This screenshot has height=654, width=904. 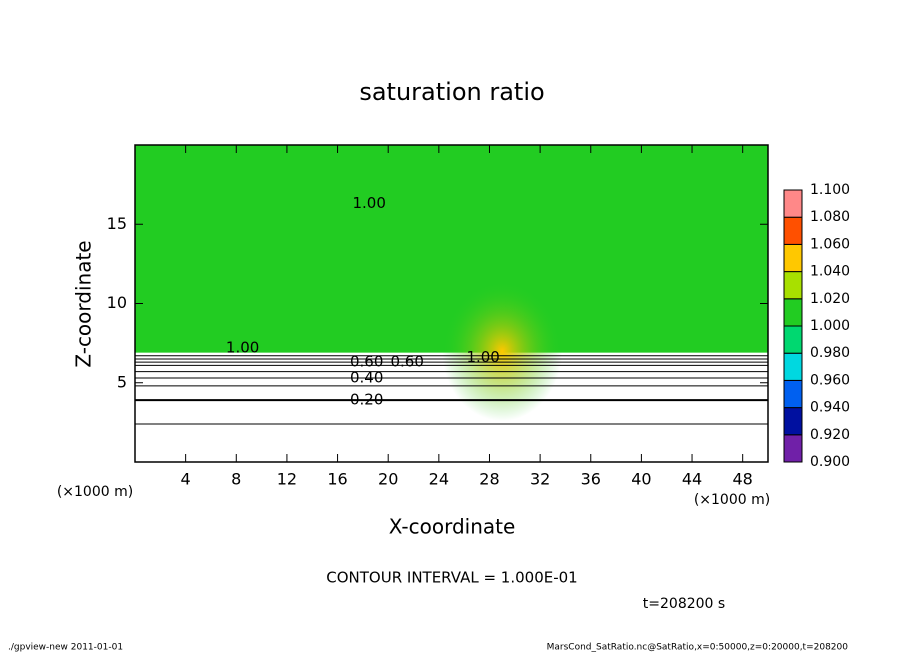 What do you see at coordinates (439, 479) in the screenshot?
I see `x-tick-label: 24` at bounding box center [439, 479].